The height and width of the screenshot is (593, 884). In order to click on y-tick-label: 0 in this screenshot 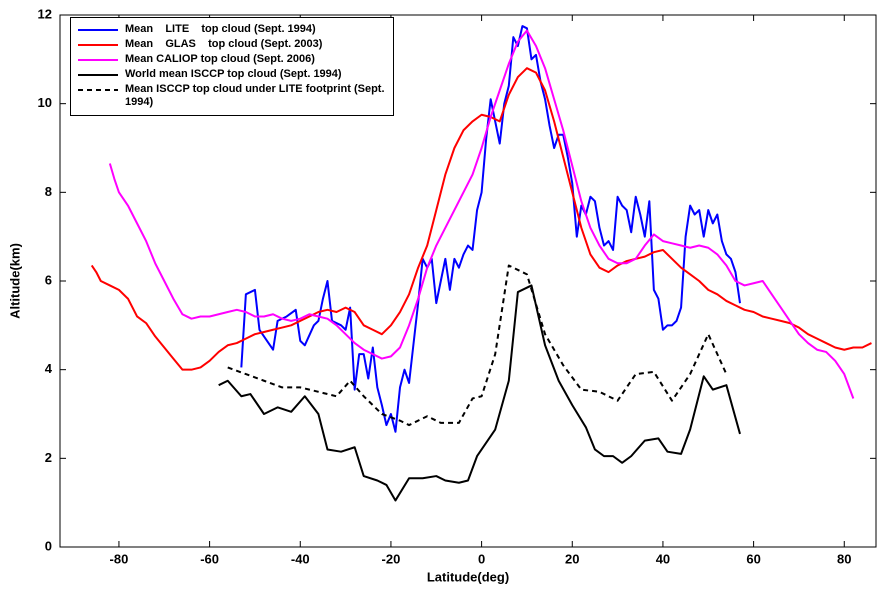, I will do `click(48, 545)`.